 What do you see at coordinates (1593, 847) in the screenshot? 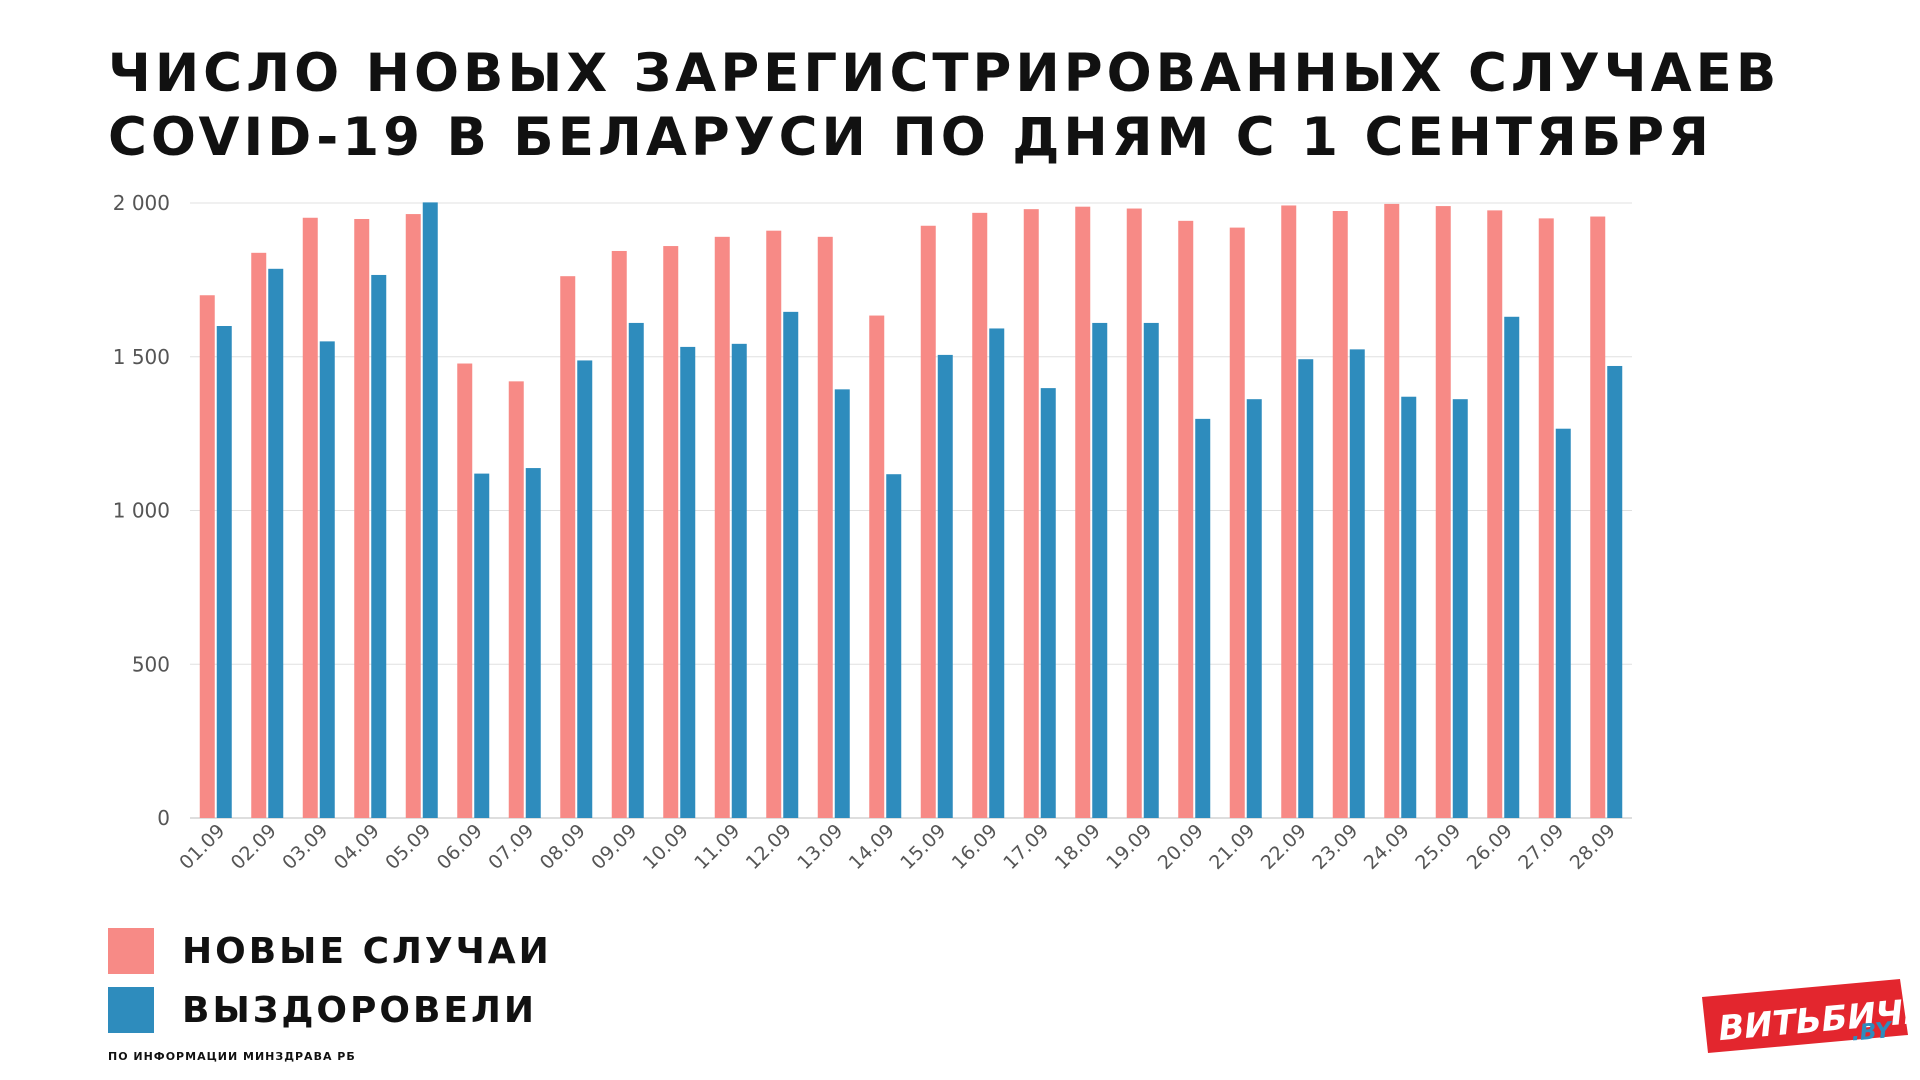
I see `x-tick-label-28-09: 28.09` at bounding box center [1593, 847].